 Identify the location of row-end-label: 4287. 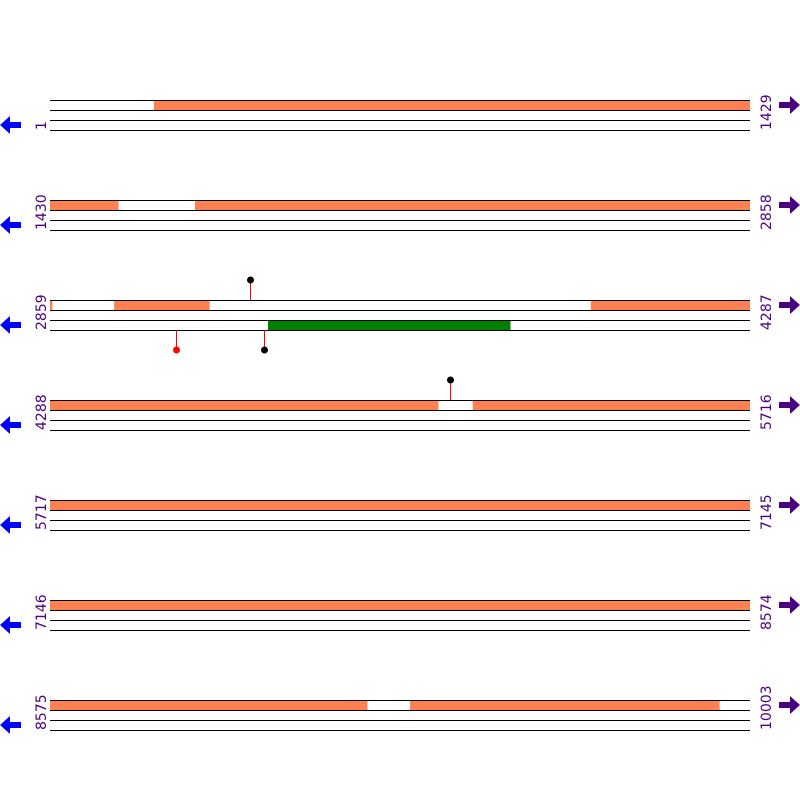
(767, 312).